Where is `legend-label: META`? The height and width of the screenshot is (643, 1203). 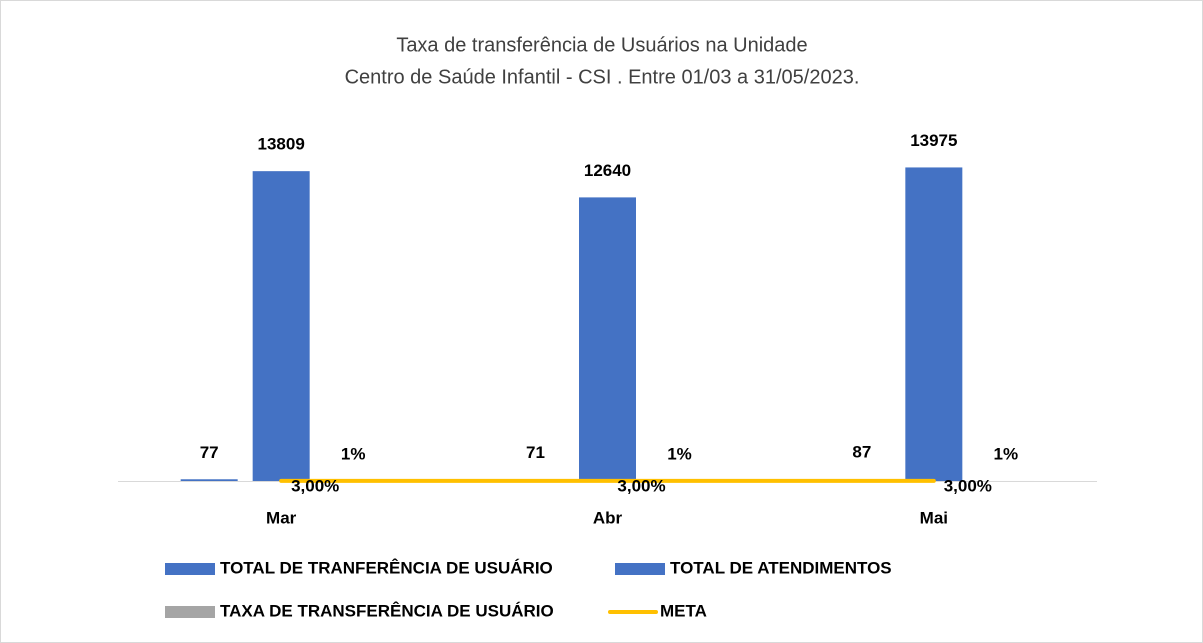 legend-label: META is located at coordinates (683, 610).